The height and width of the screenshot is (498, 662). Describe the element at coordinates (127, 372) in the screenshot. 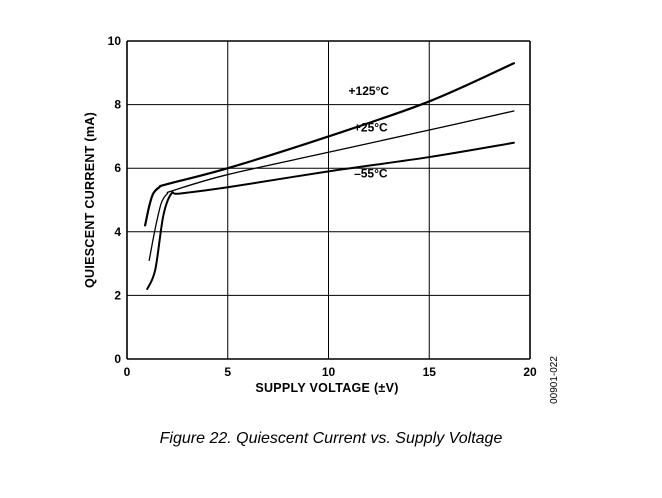

I see `x-tick-label: 0` at that location.